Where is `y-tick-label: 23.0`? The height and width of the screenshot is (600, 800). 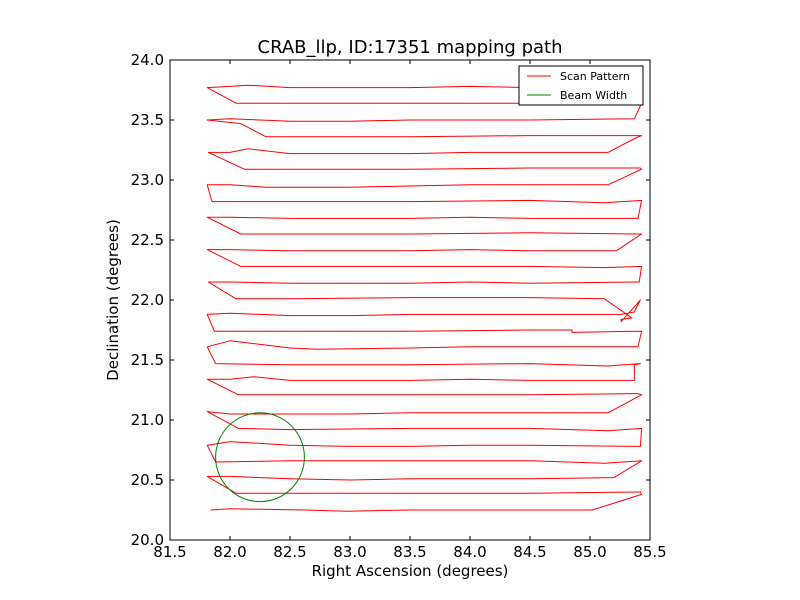 y-tick-label: 23.0 is located at coordinates (147, 180).